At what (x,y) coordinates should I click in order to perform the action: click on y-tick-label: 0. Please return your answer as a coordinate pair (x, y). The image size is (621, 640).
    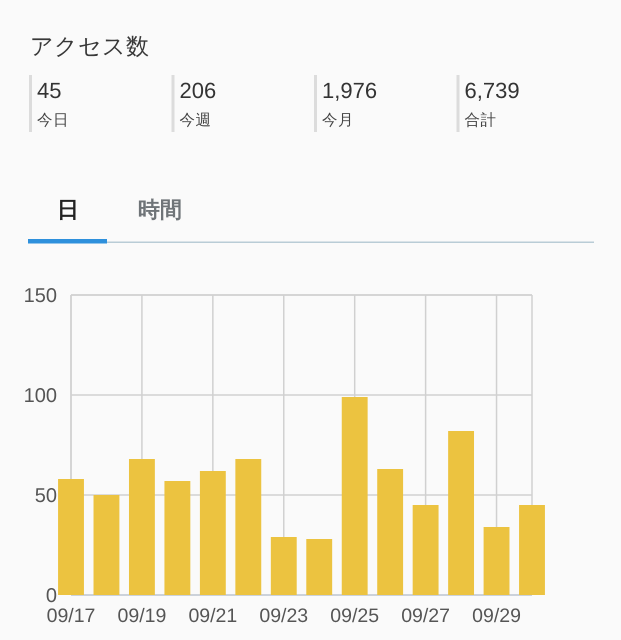
    Looking at the image, I should click on (51, 596).